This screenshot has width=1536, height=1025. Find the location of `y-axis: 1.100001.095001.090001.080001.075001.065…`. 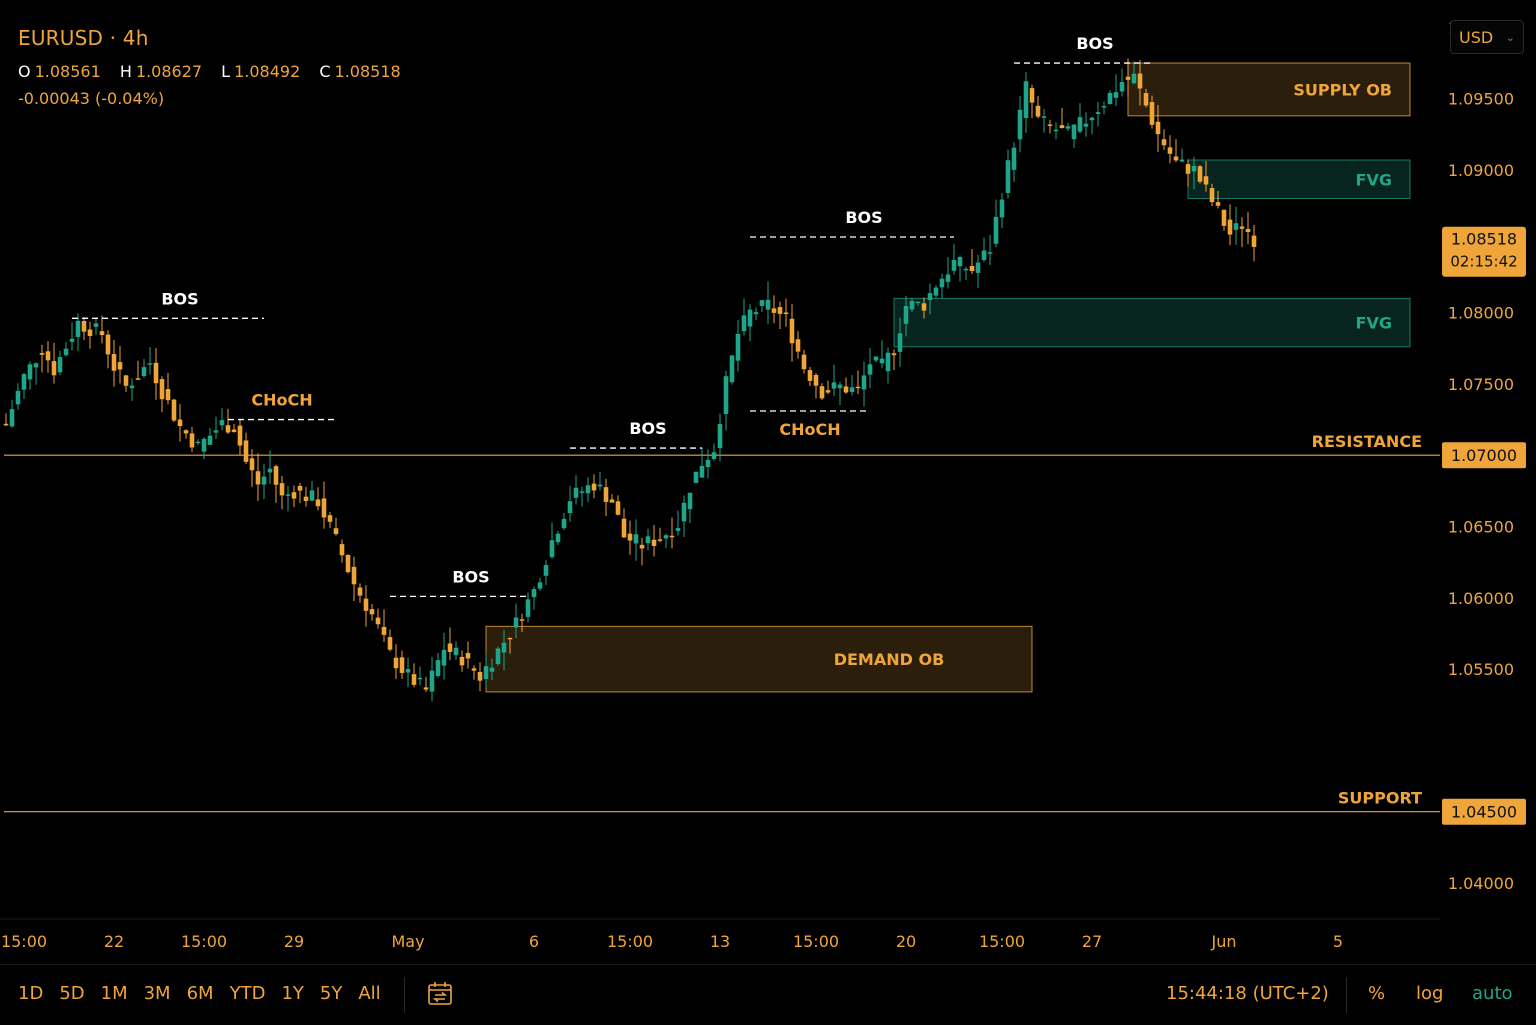

y-axis: 1.100001.095001.090001.080001.075001.065… is located at coordinates (1481, 455).